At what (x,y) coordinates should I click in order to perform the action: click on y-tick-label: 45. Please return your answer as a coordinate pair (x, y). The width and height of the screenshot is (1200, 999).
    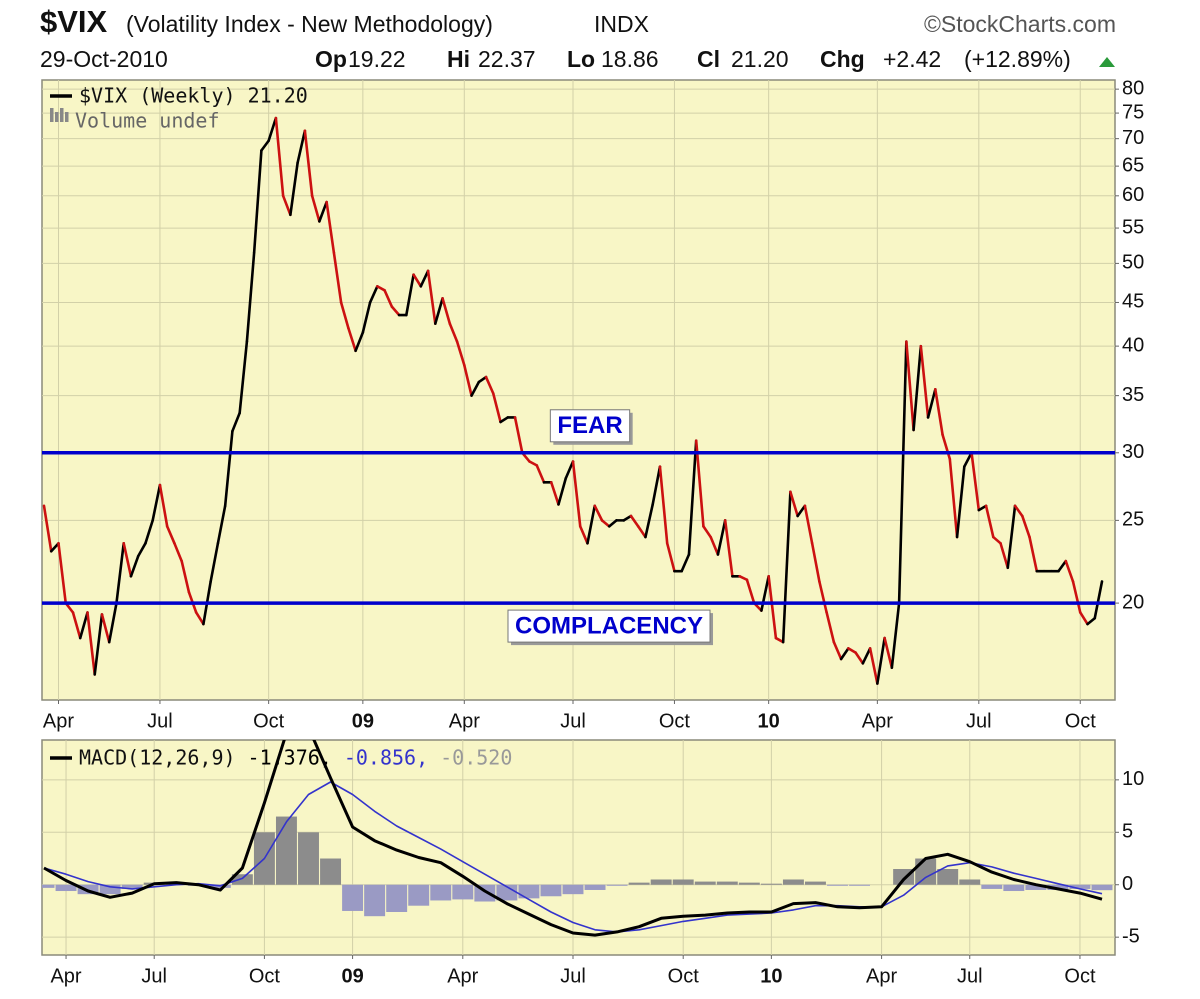
    Looking at the image, I should click on (1133, 302).